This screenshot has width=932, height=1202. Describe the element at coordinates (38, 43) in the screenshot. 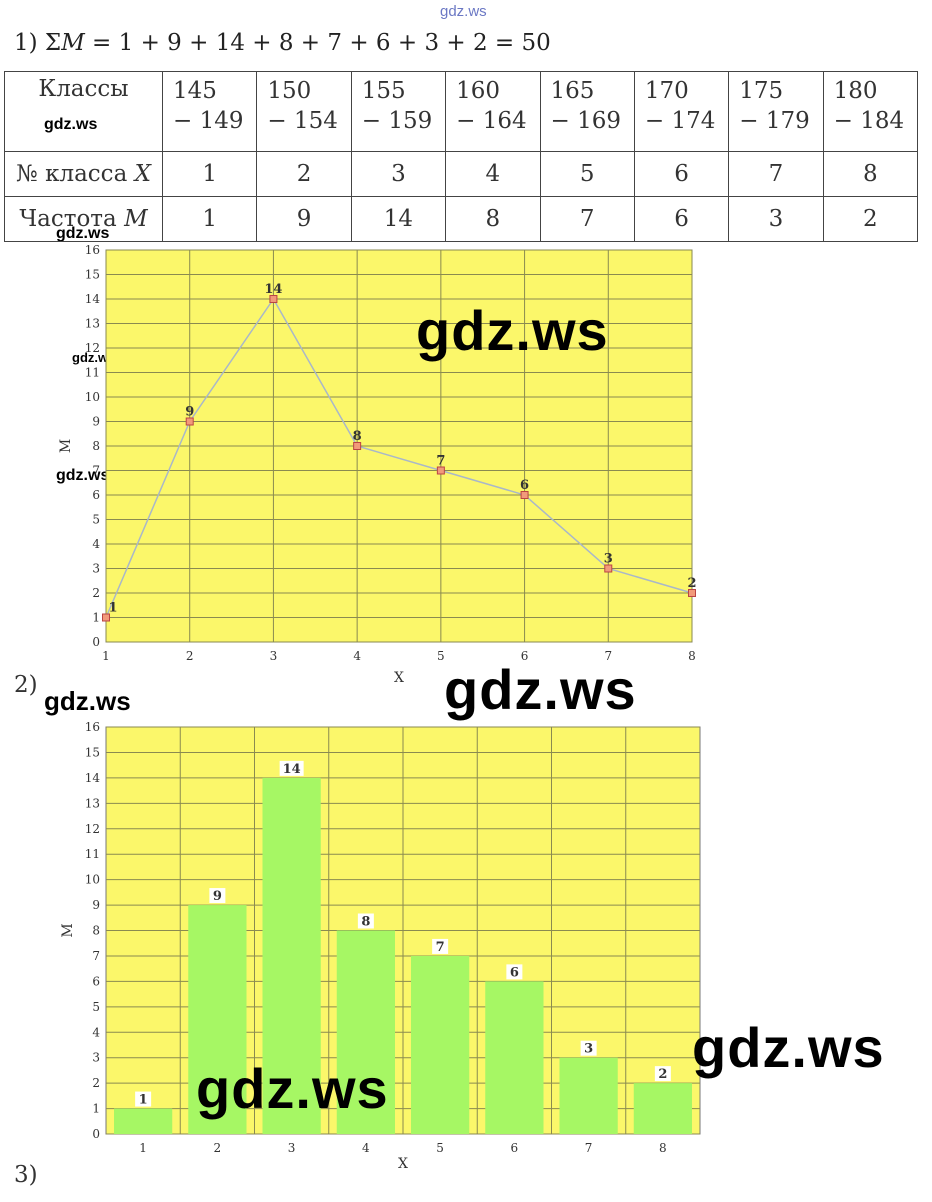

I see `formula-lead: 1) Σ` at that location.